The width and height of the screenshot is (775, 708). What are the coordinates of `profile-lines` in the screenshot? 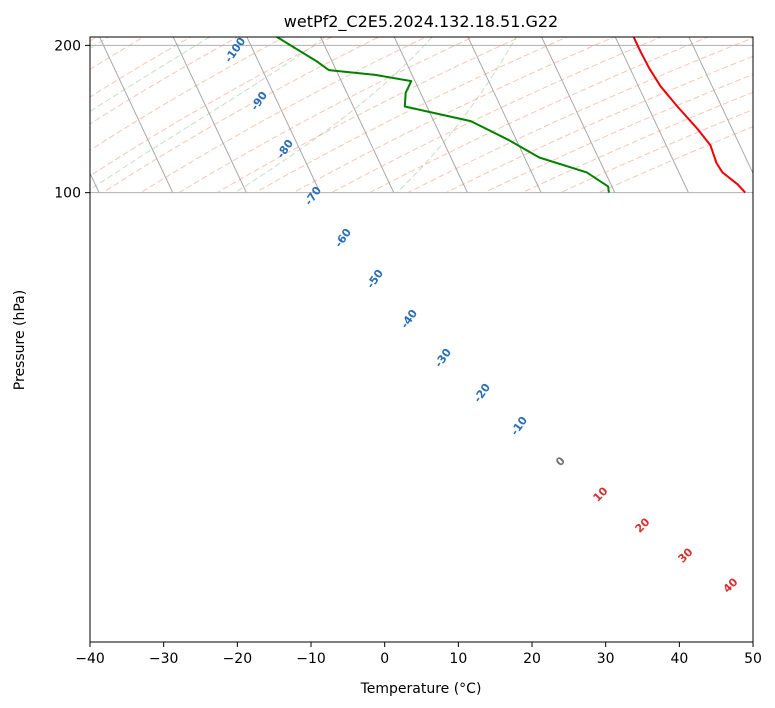 It's located at (510, 115).